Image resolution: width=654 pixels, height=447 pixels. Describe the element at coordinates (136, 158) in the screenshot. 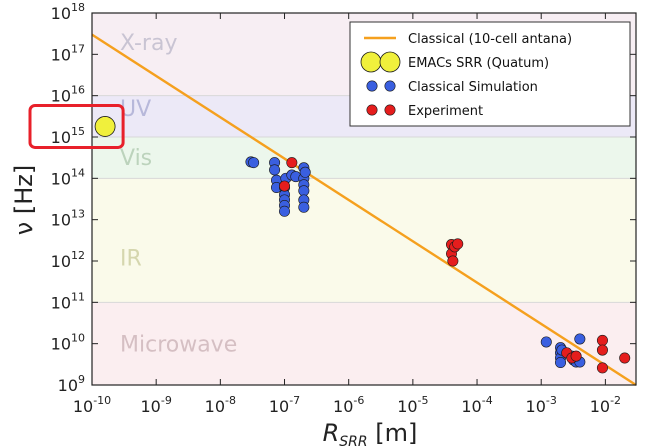

I see `band-label-vis: Vis` at that location.